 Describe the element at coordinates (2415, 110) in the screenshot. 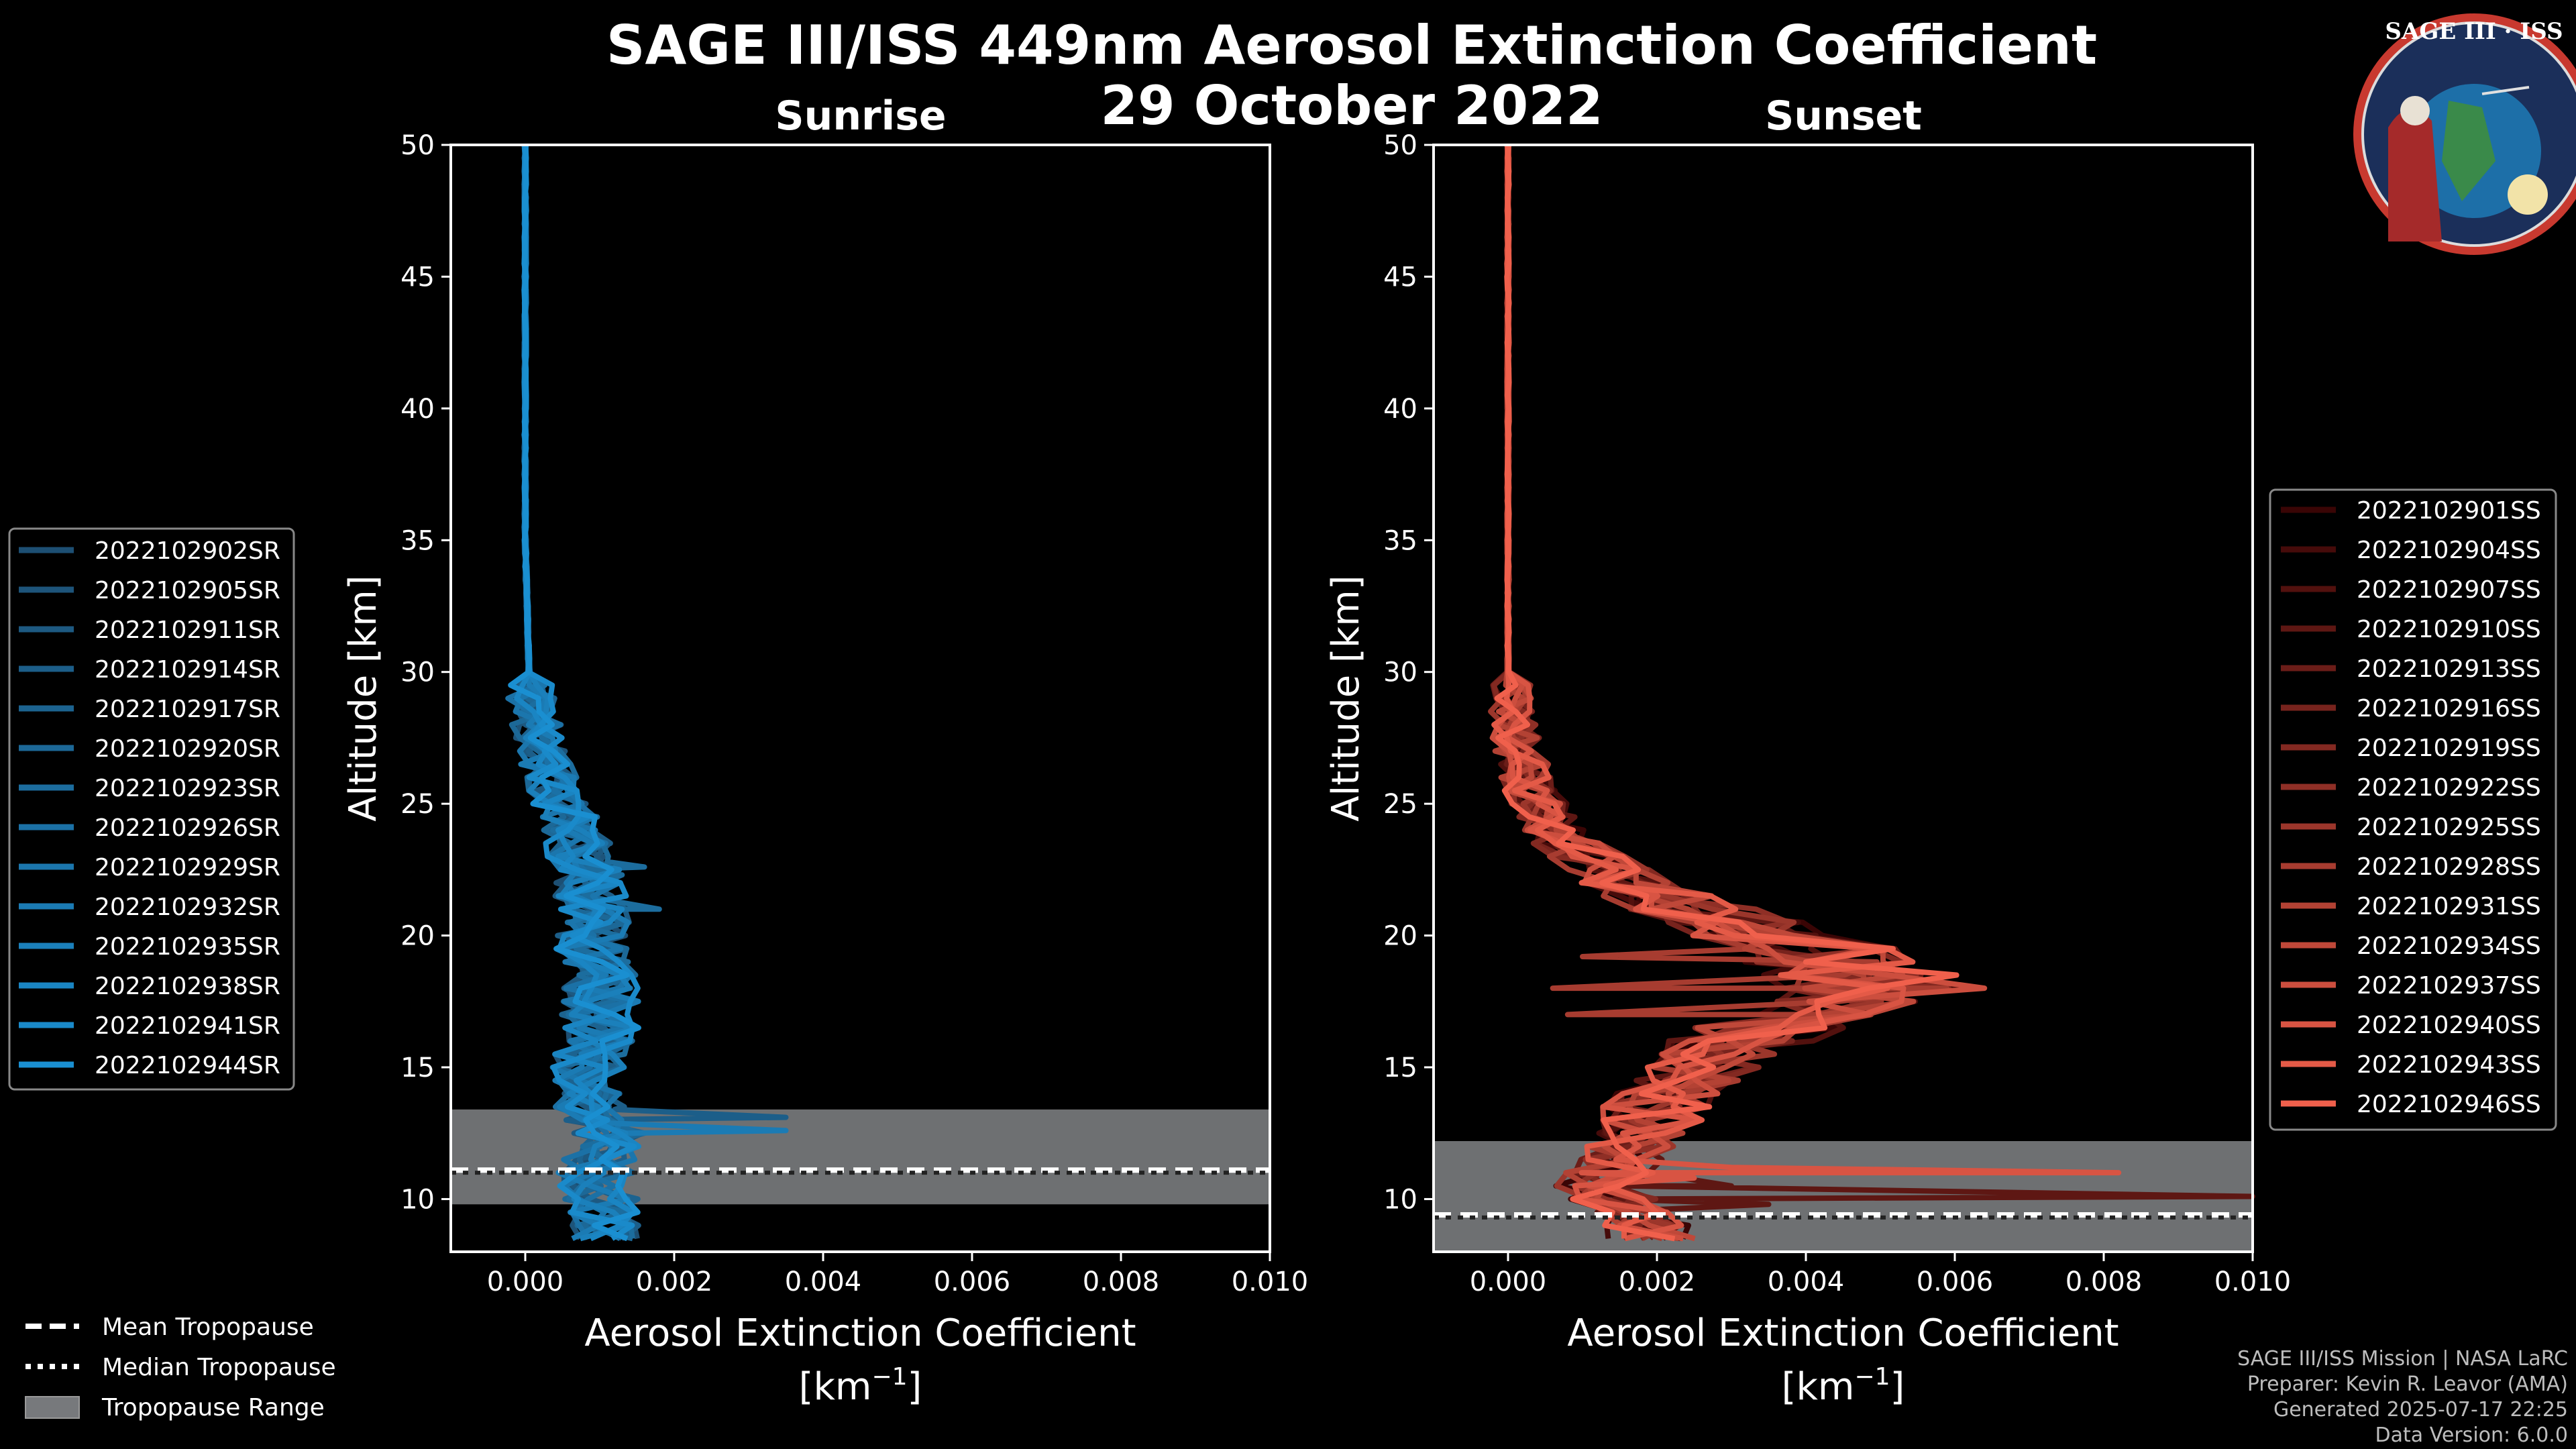

I see `logo-figure-head` at that location.